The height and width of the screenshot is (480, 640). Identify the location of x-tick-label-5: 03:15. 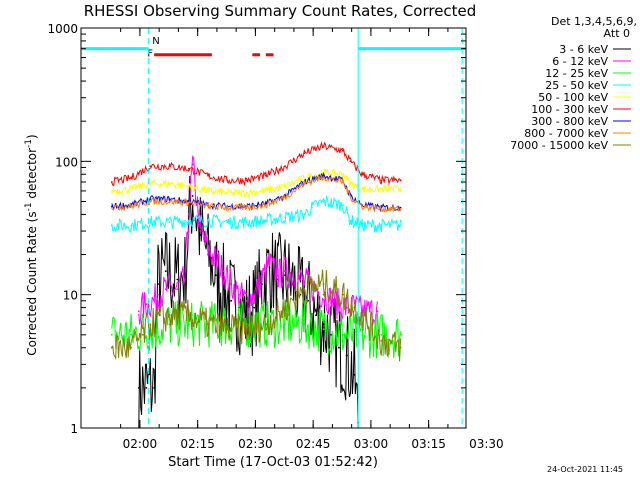
(428, 444).